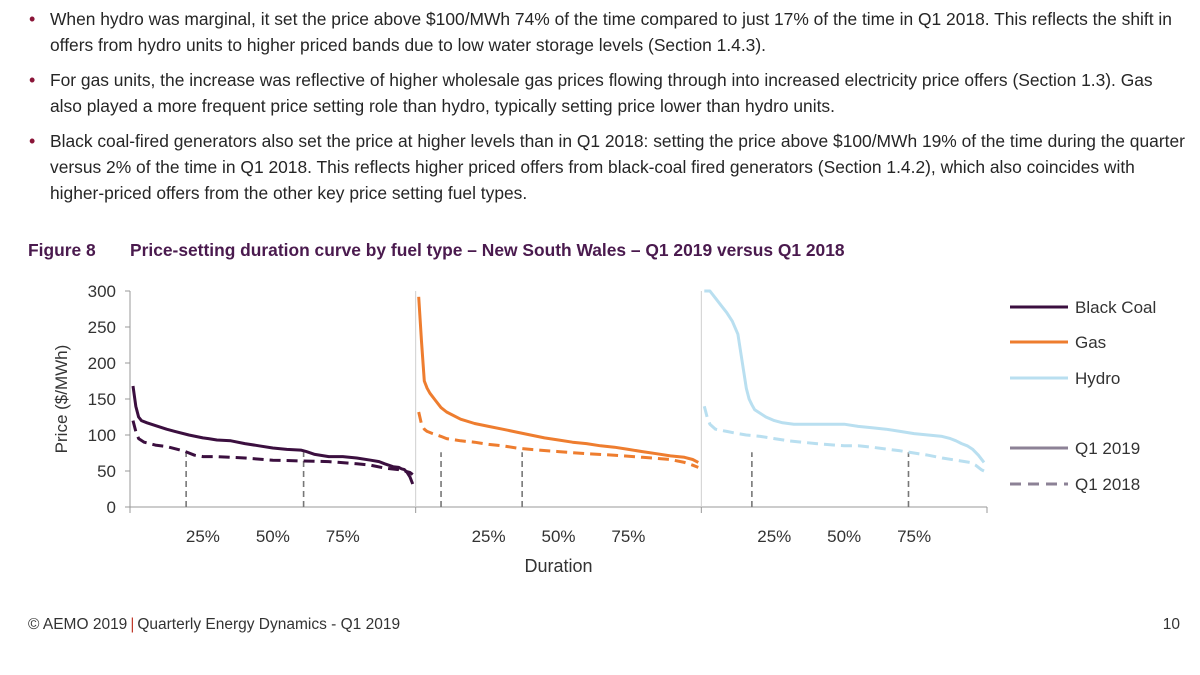 The width and height of the screenshot is (1200, 675). What do you see at coordinates (1107, 484) in the screenshot?
I see `legend-label: Q1 2018` at bounding box center [1107, 484].